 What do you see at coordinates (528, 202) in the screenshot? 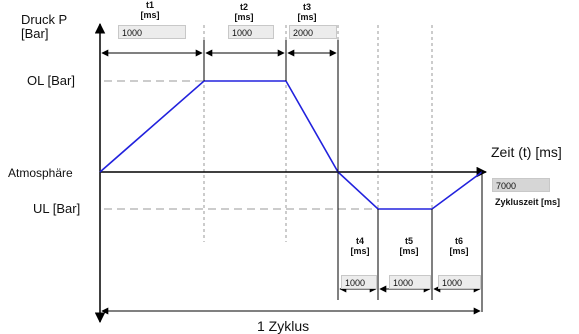
I see `cycle-time-label: Zykluszeit [ms]` at bounding box center [528, 202].